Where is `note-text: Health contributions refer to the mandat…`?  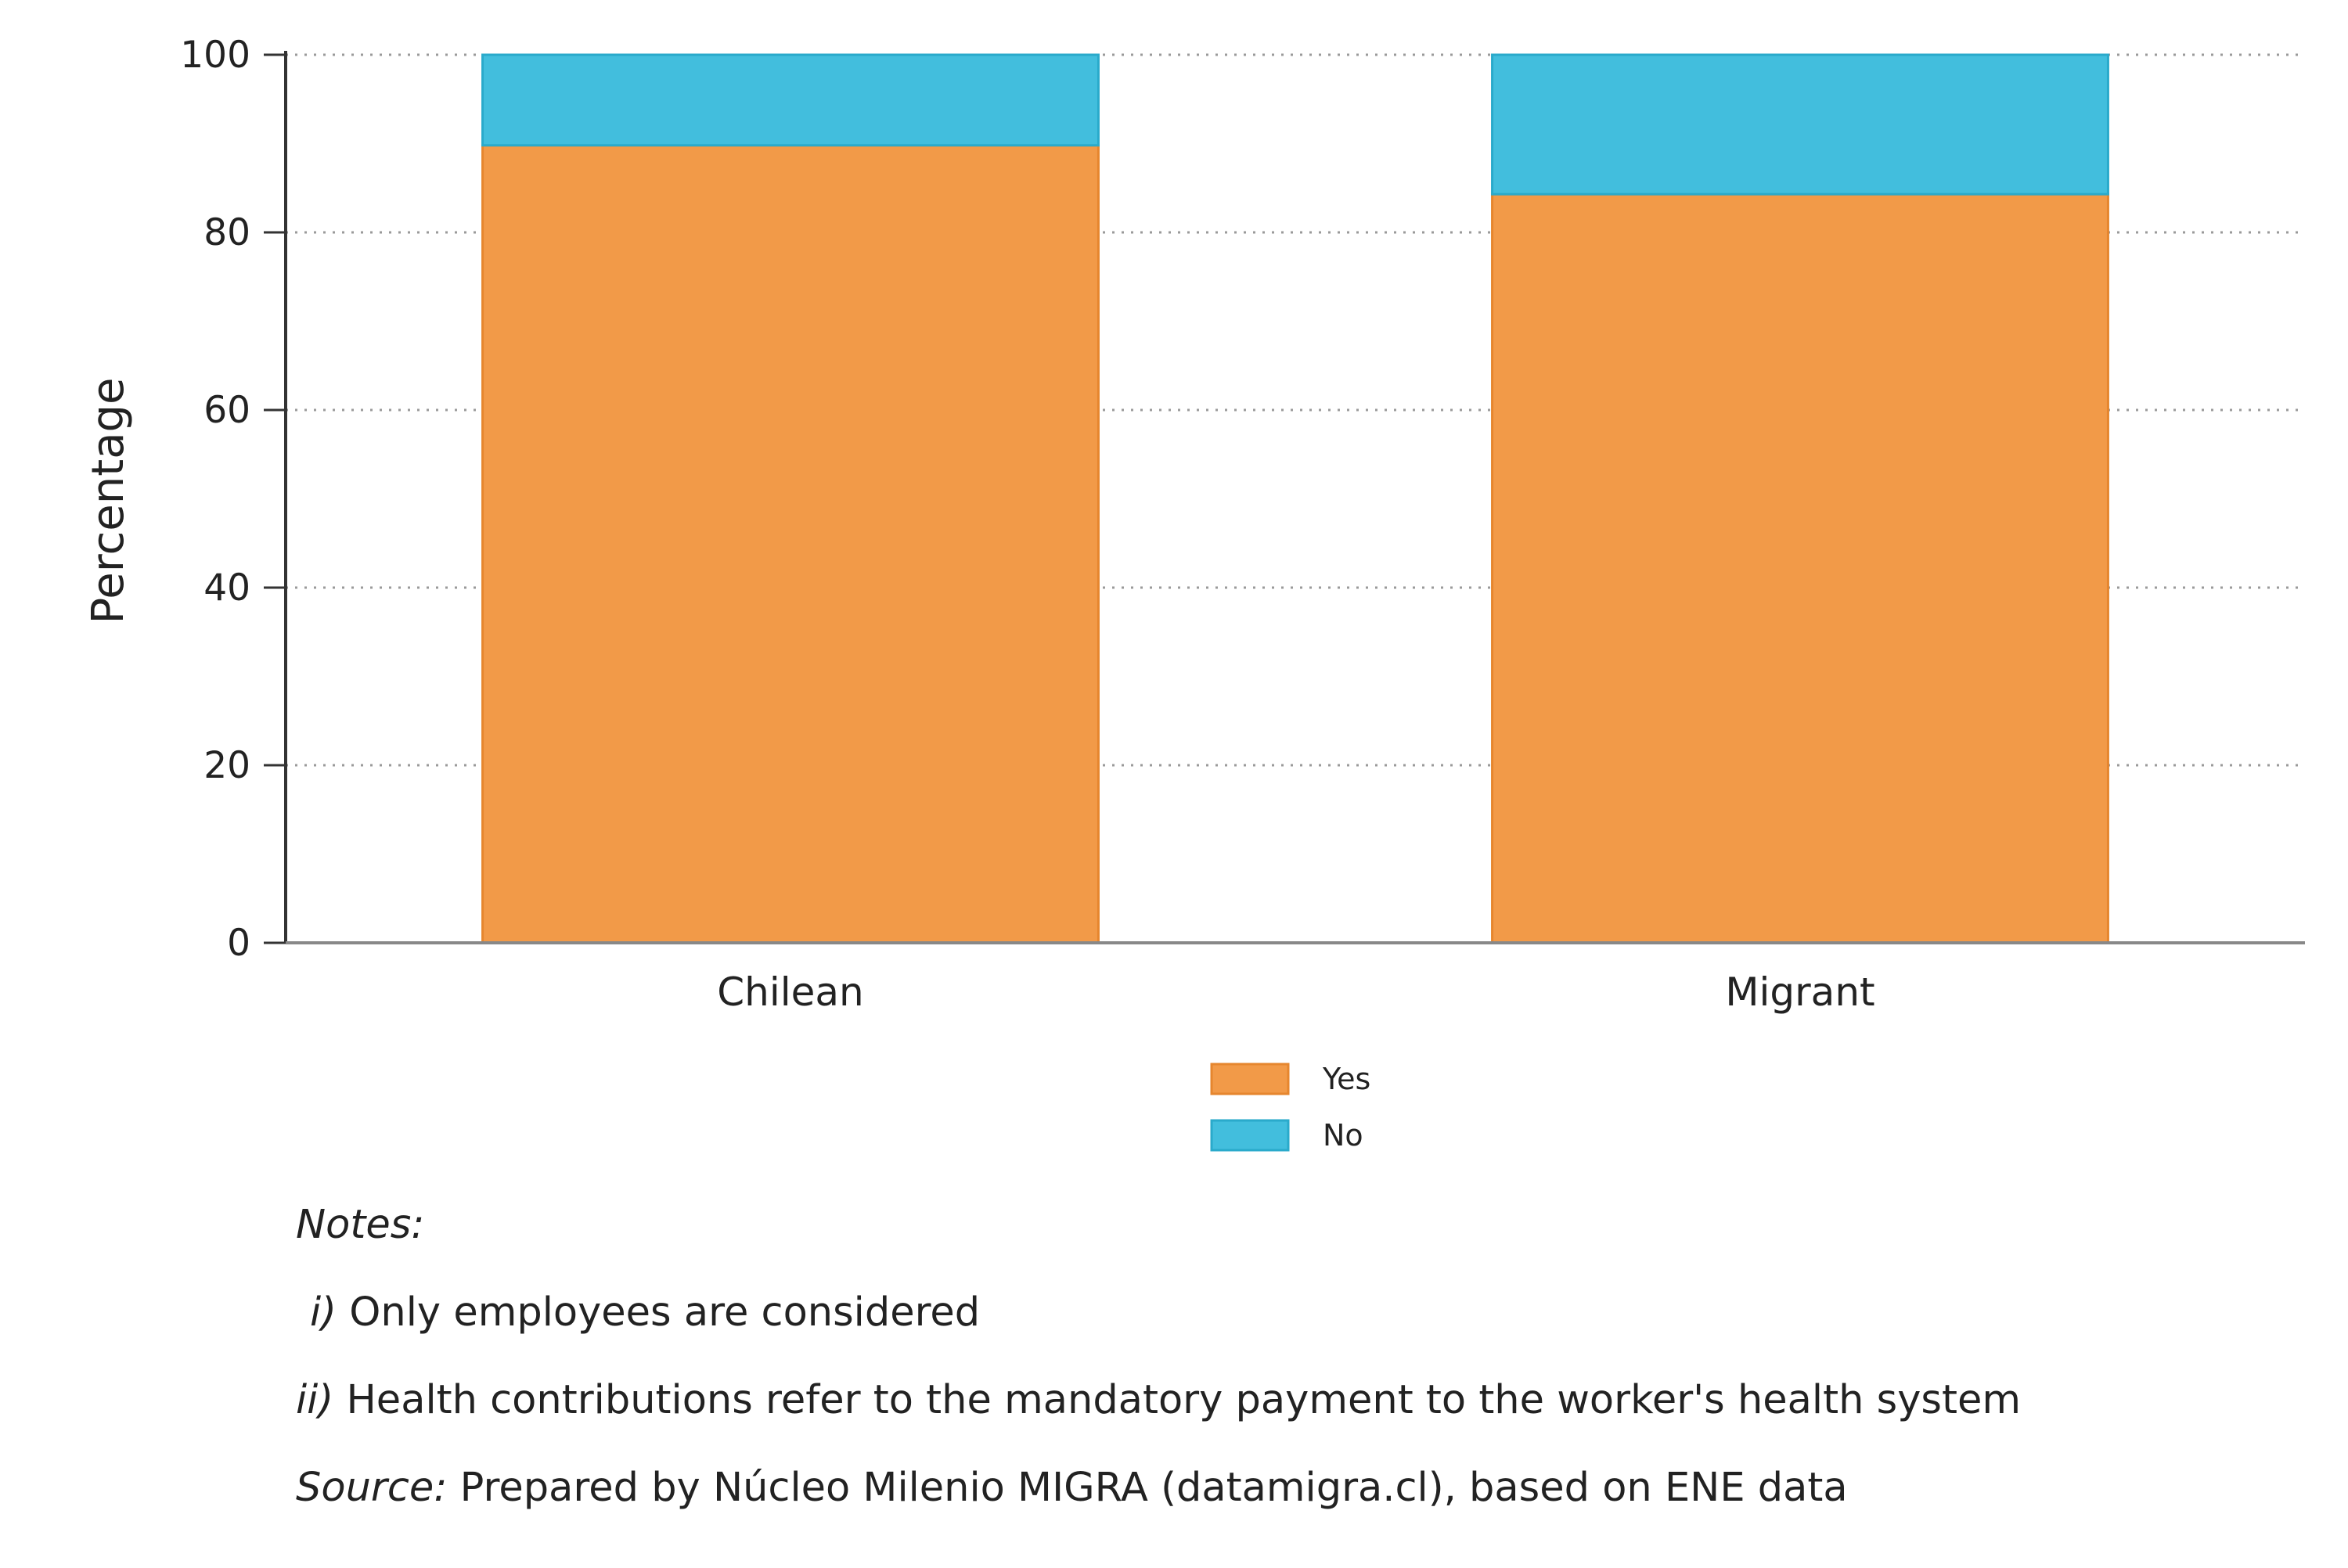 note-text: Health contributions refer to the mandat… is located at coordinates (1177, 1400).